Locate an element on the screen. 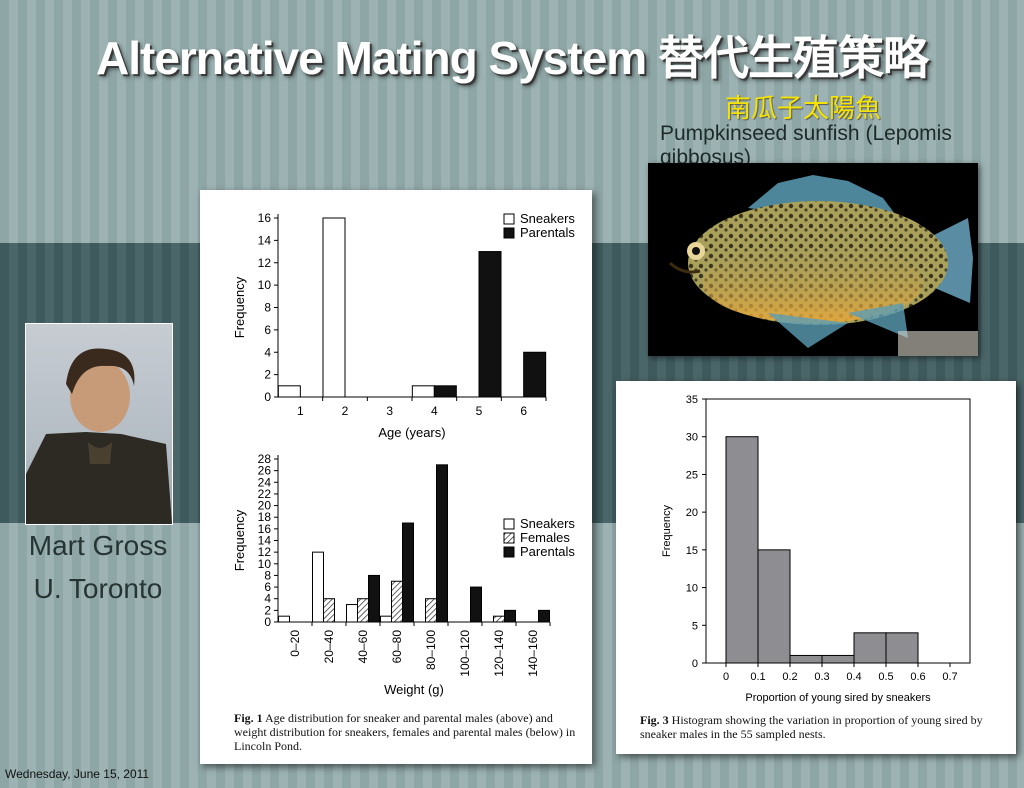 This screenshot has height=788, width=1024. x-tick-label: 100–120 is located at coordinates (465, 653).